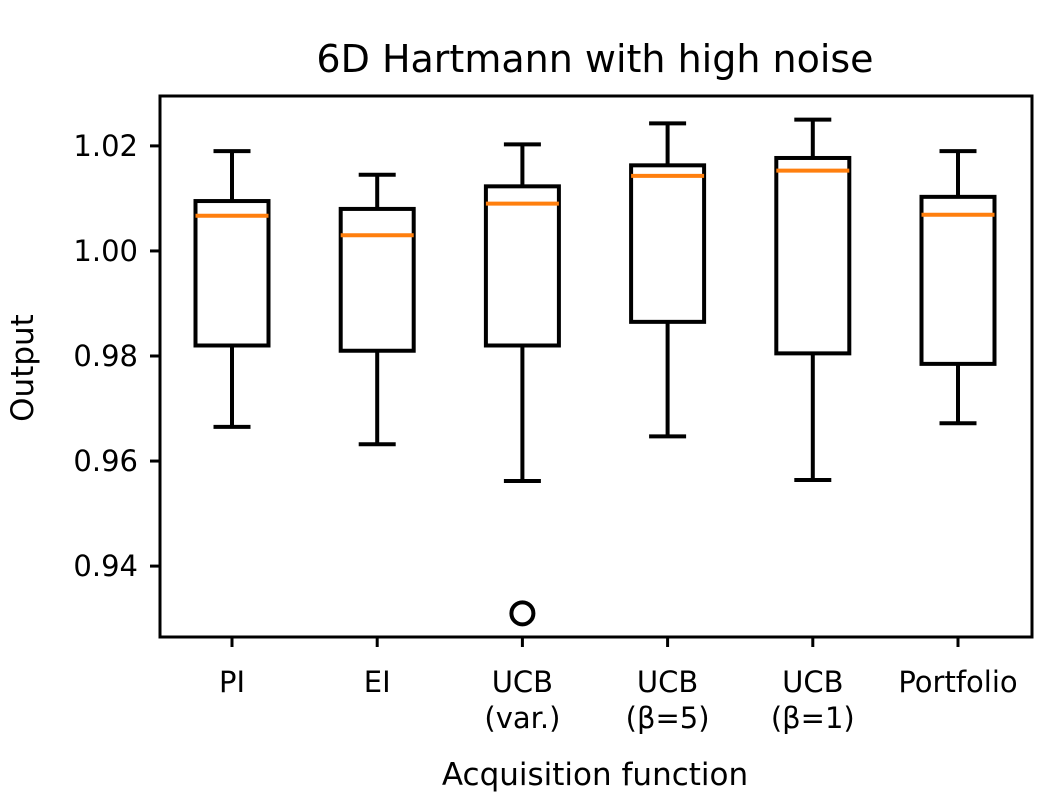  Describe the element at coordinates (594, 59) in the screenshot. I see `chart-title: 6D Hartmann with high noise` at that location.